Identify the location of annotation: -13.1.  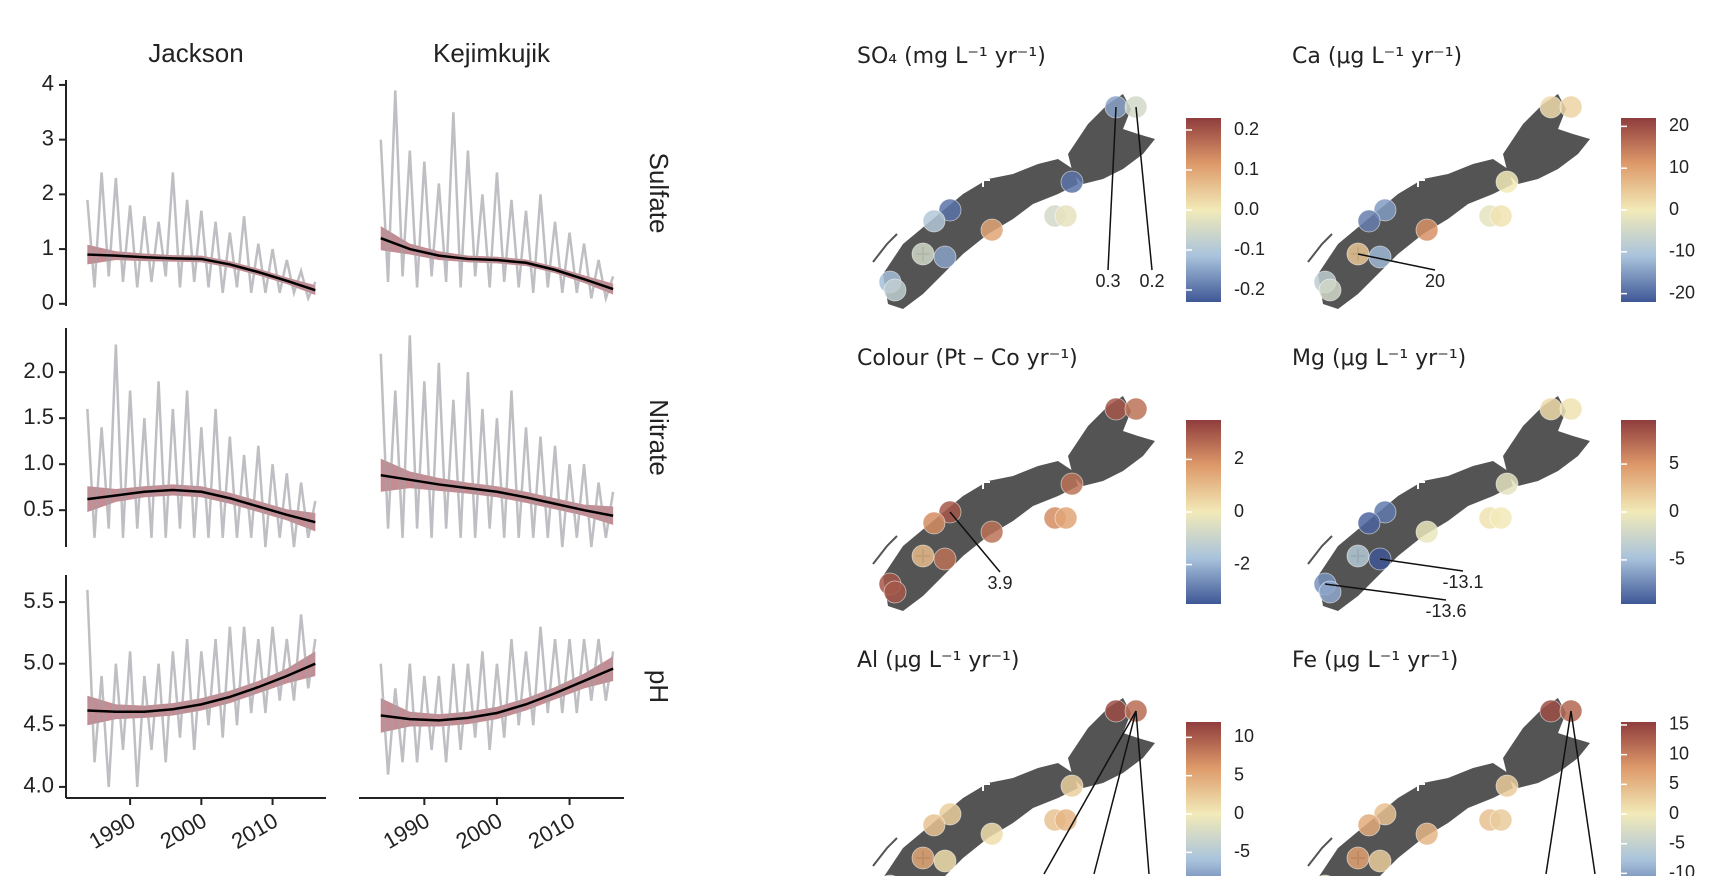
(1462, 582).